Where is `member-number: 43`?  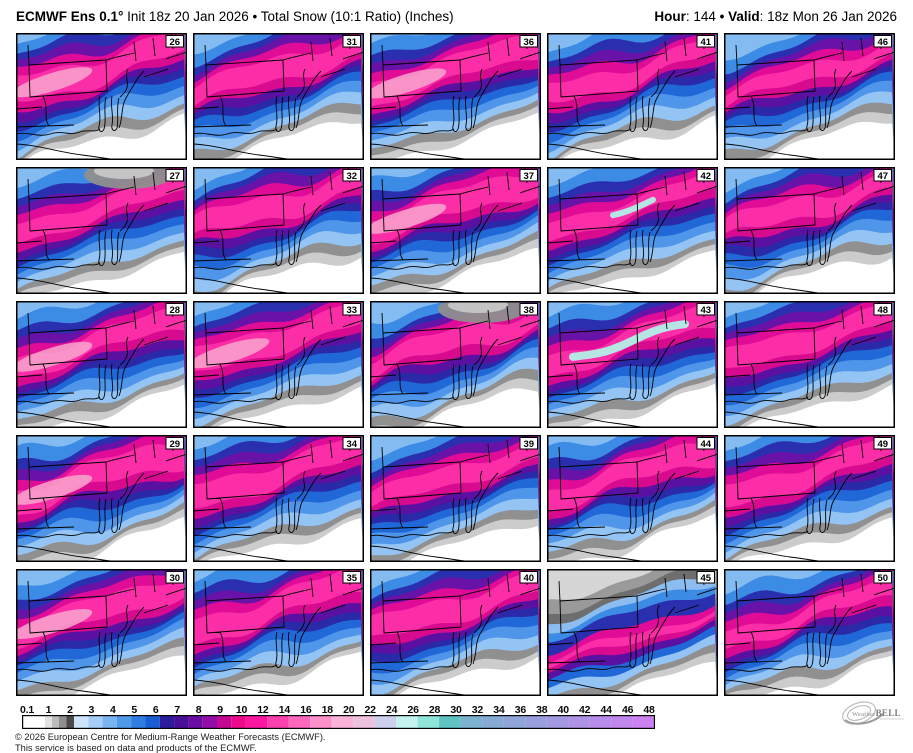 member-number: 43 is located at coordinates (706, 310).